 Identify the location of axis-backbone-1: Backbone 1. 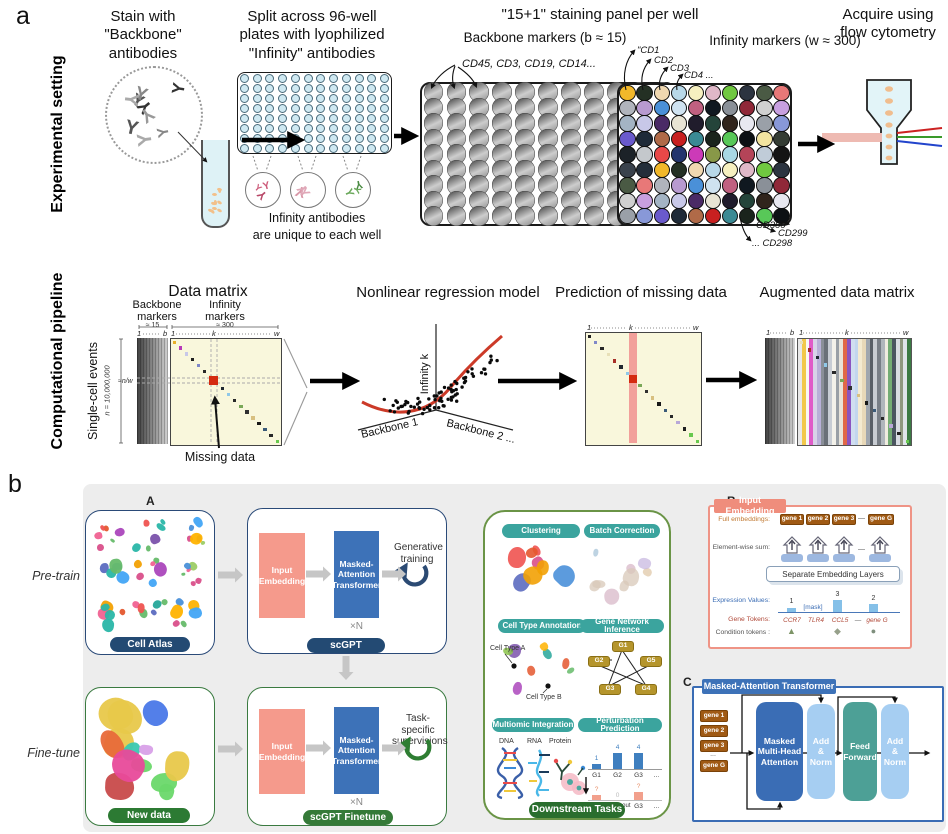
(389, 428).